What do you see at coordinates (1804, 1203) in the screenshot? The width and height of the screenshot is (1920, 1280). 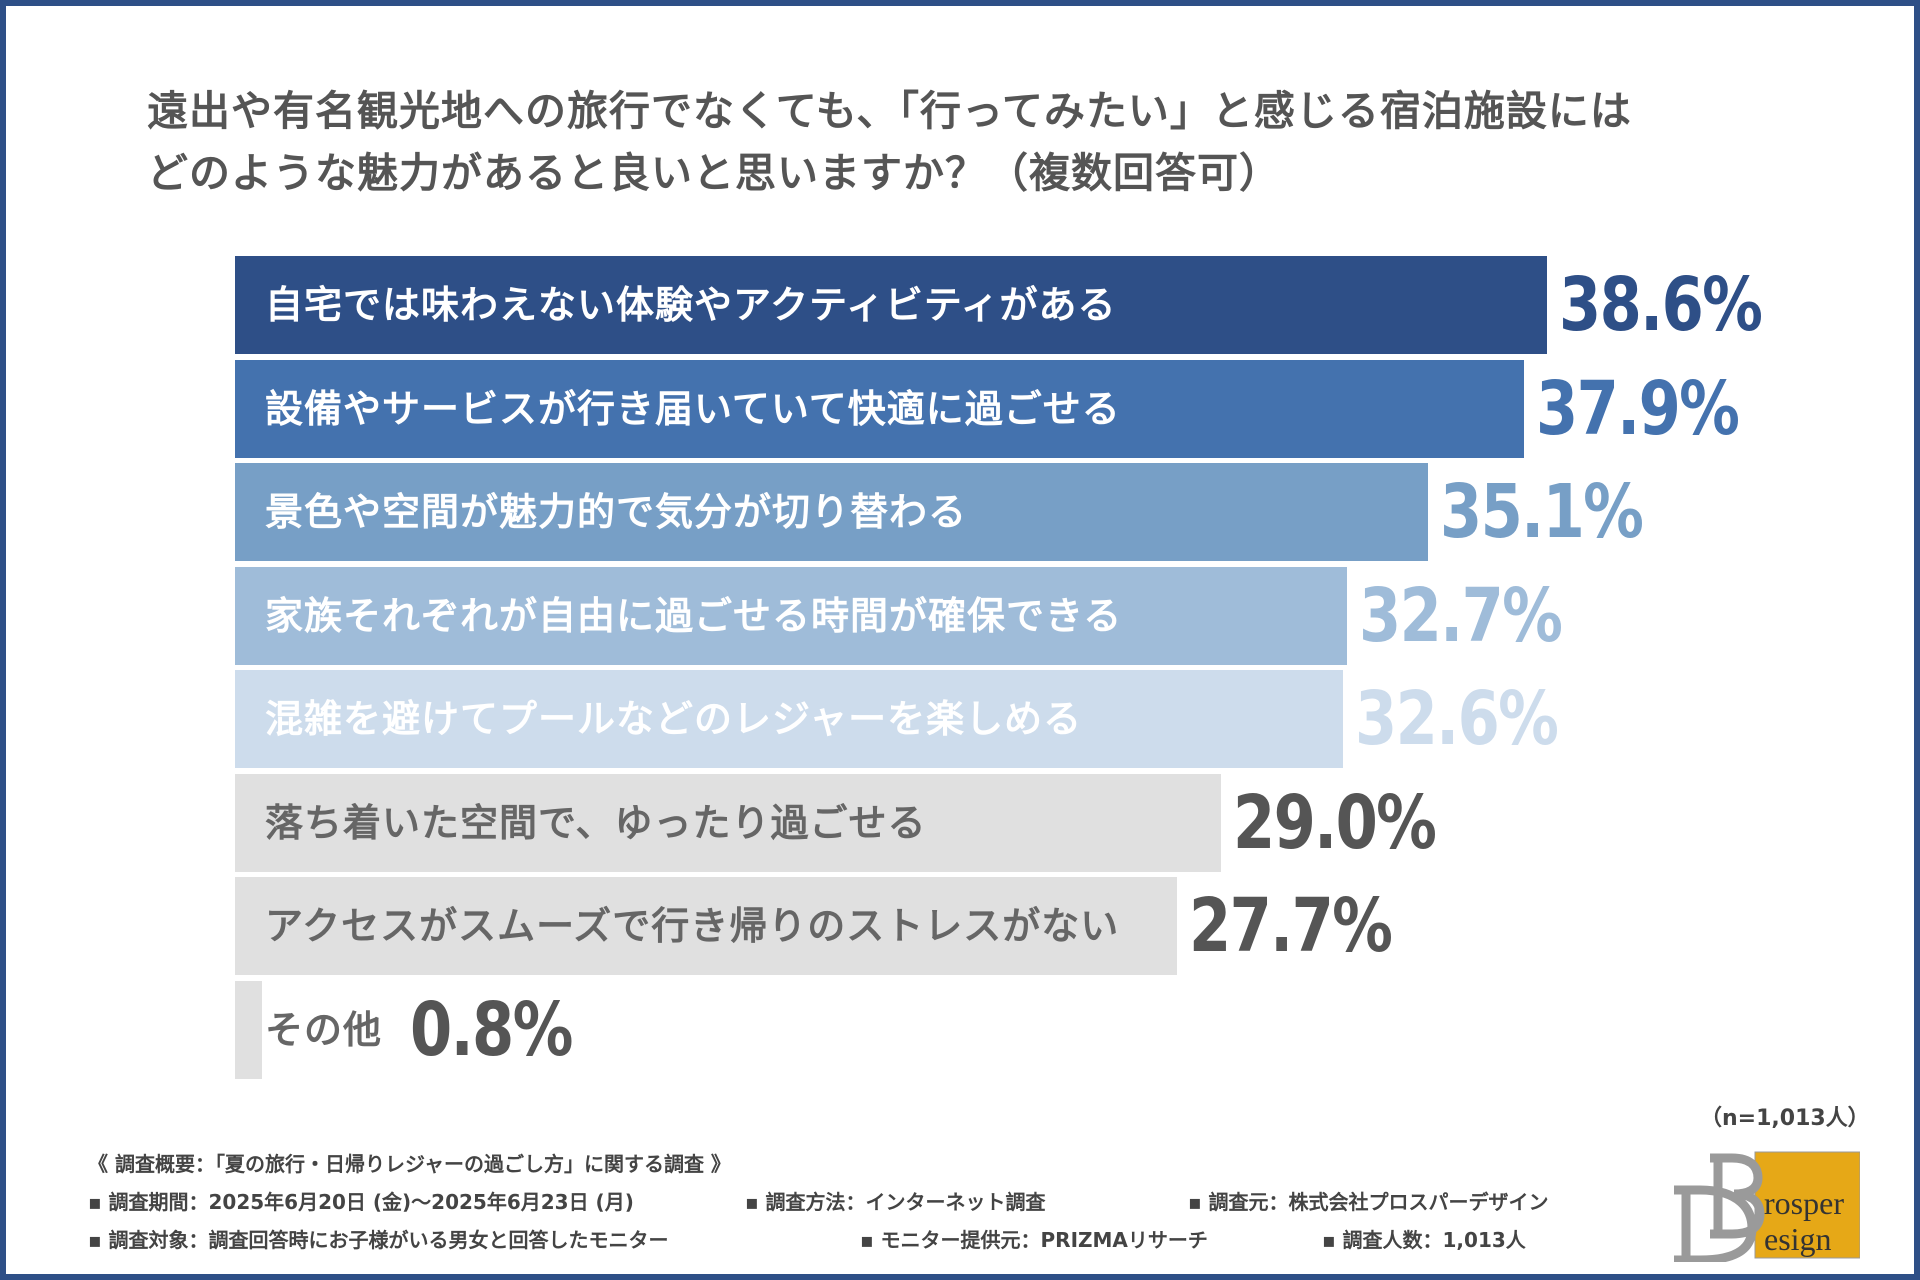 I see `logo-text-top: rosper` at bounding box center [1804, 1203].